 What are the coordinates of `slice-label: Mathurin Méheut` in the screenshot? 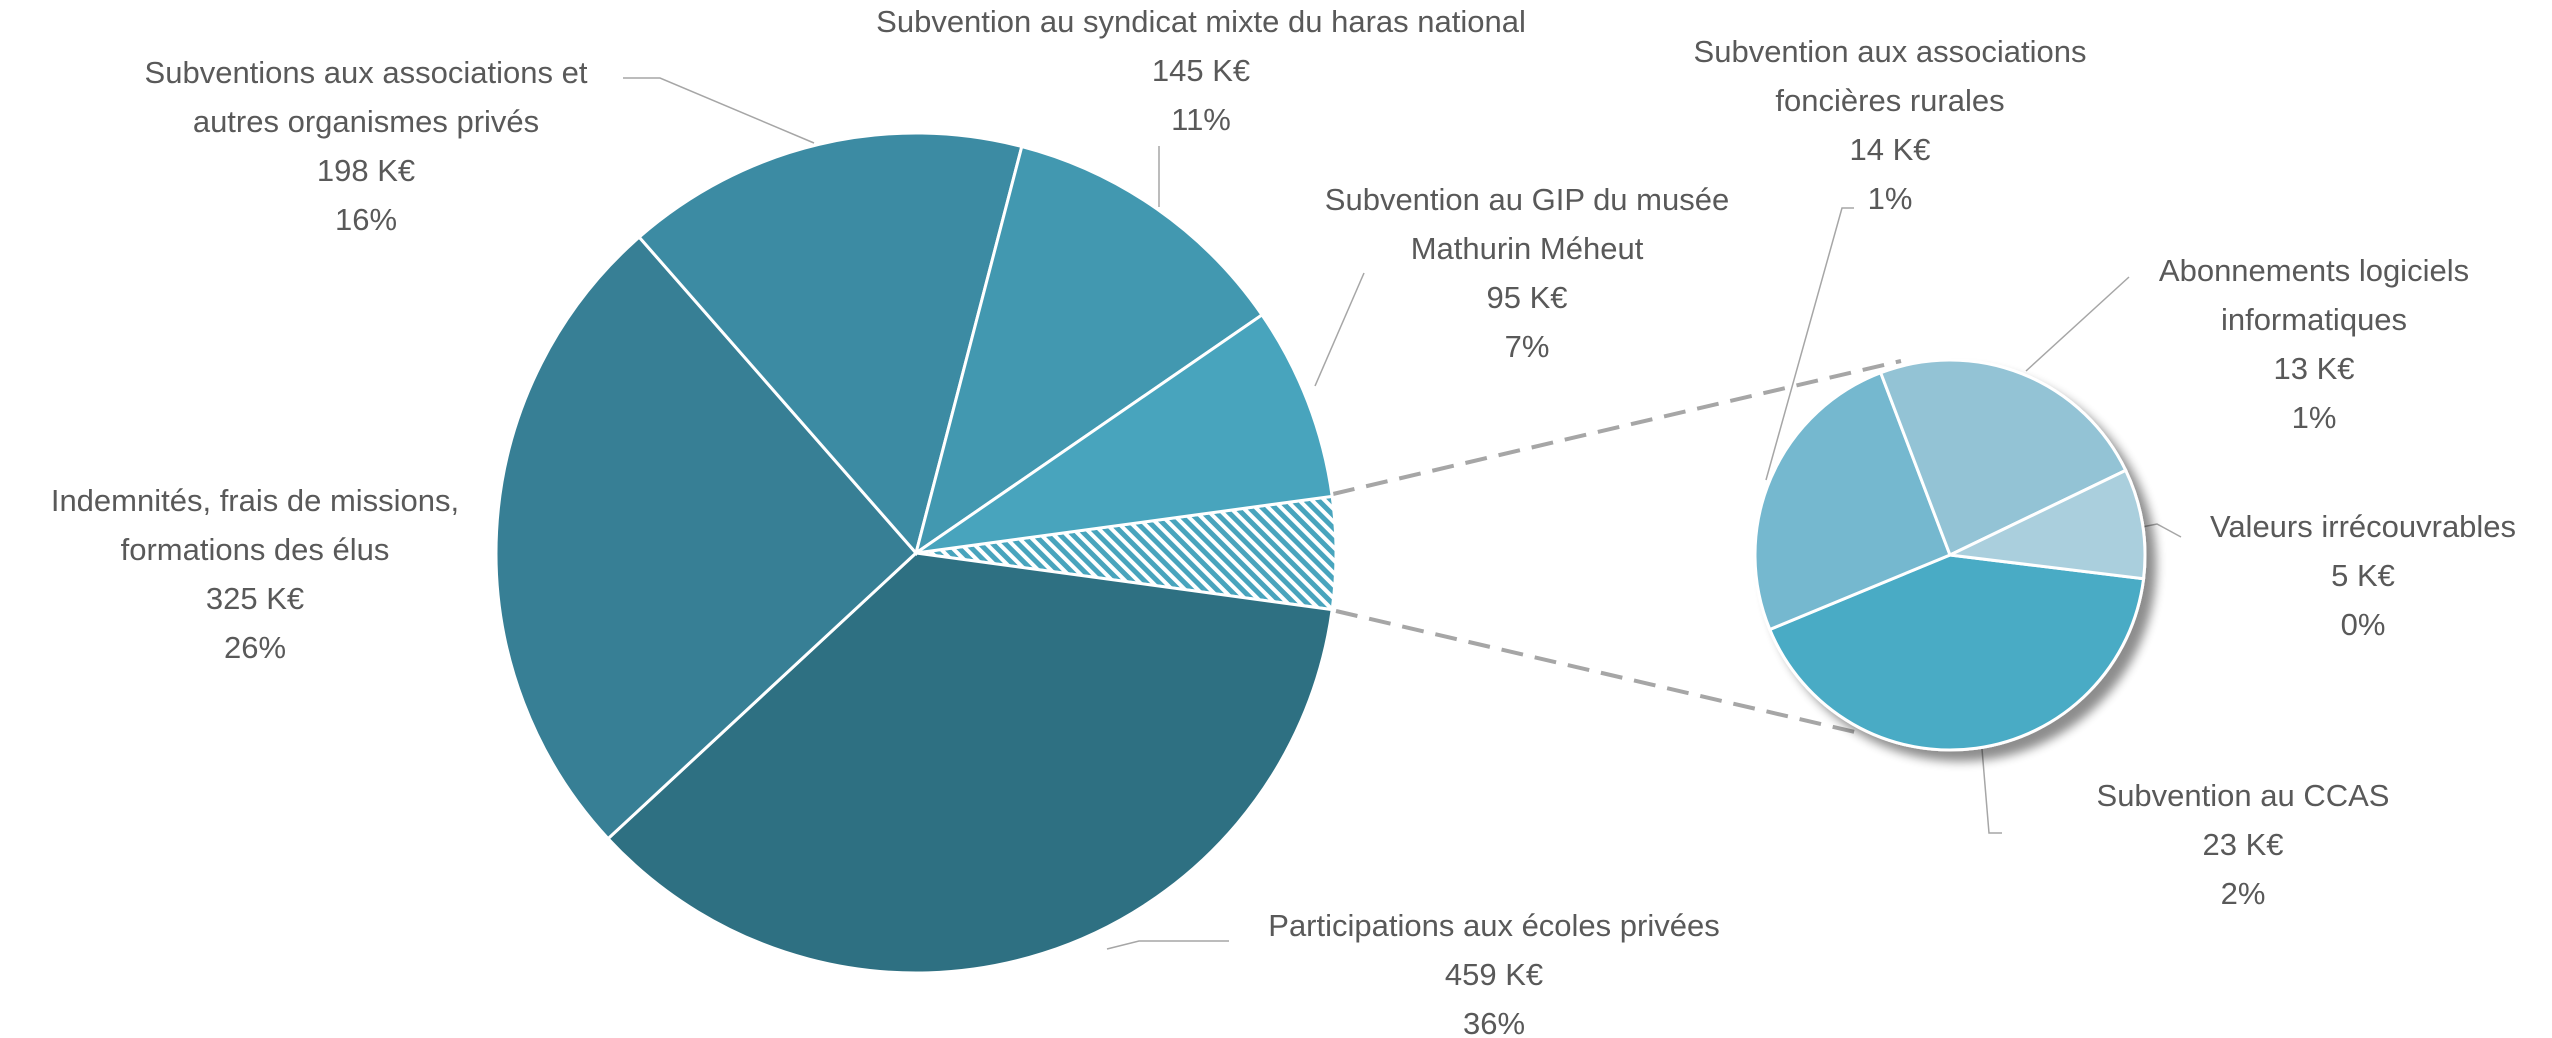 It's located at (1527, 248).